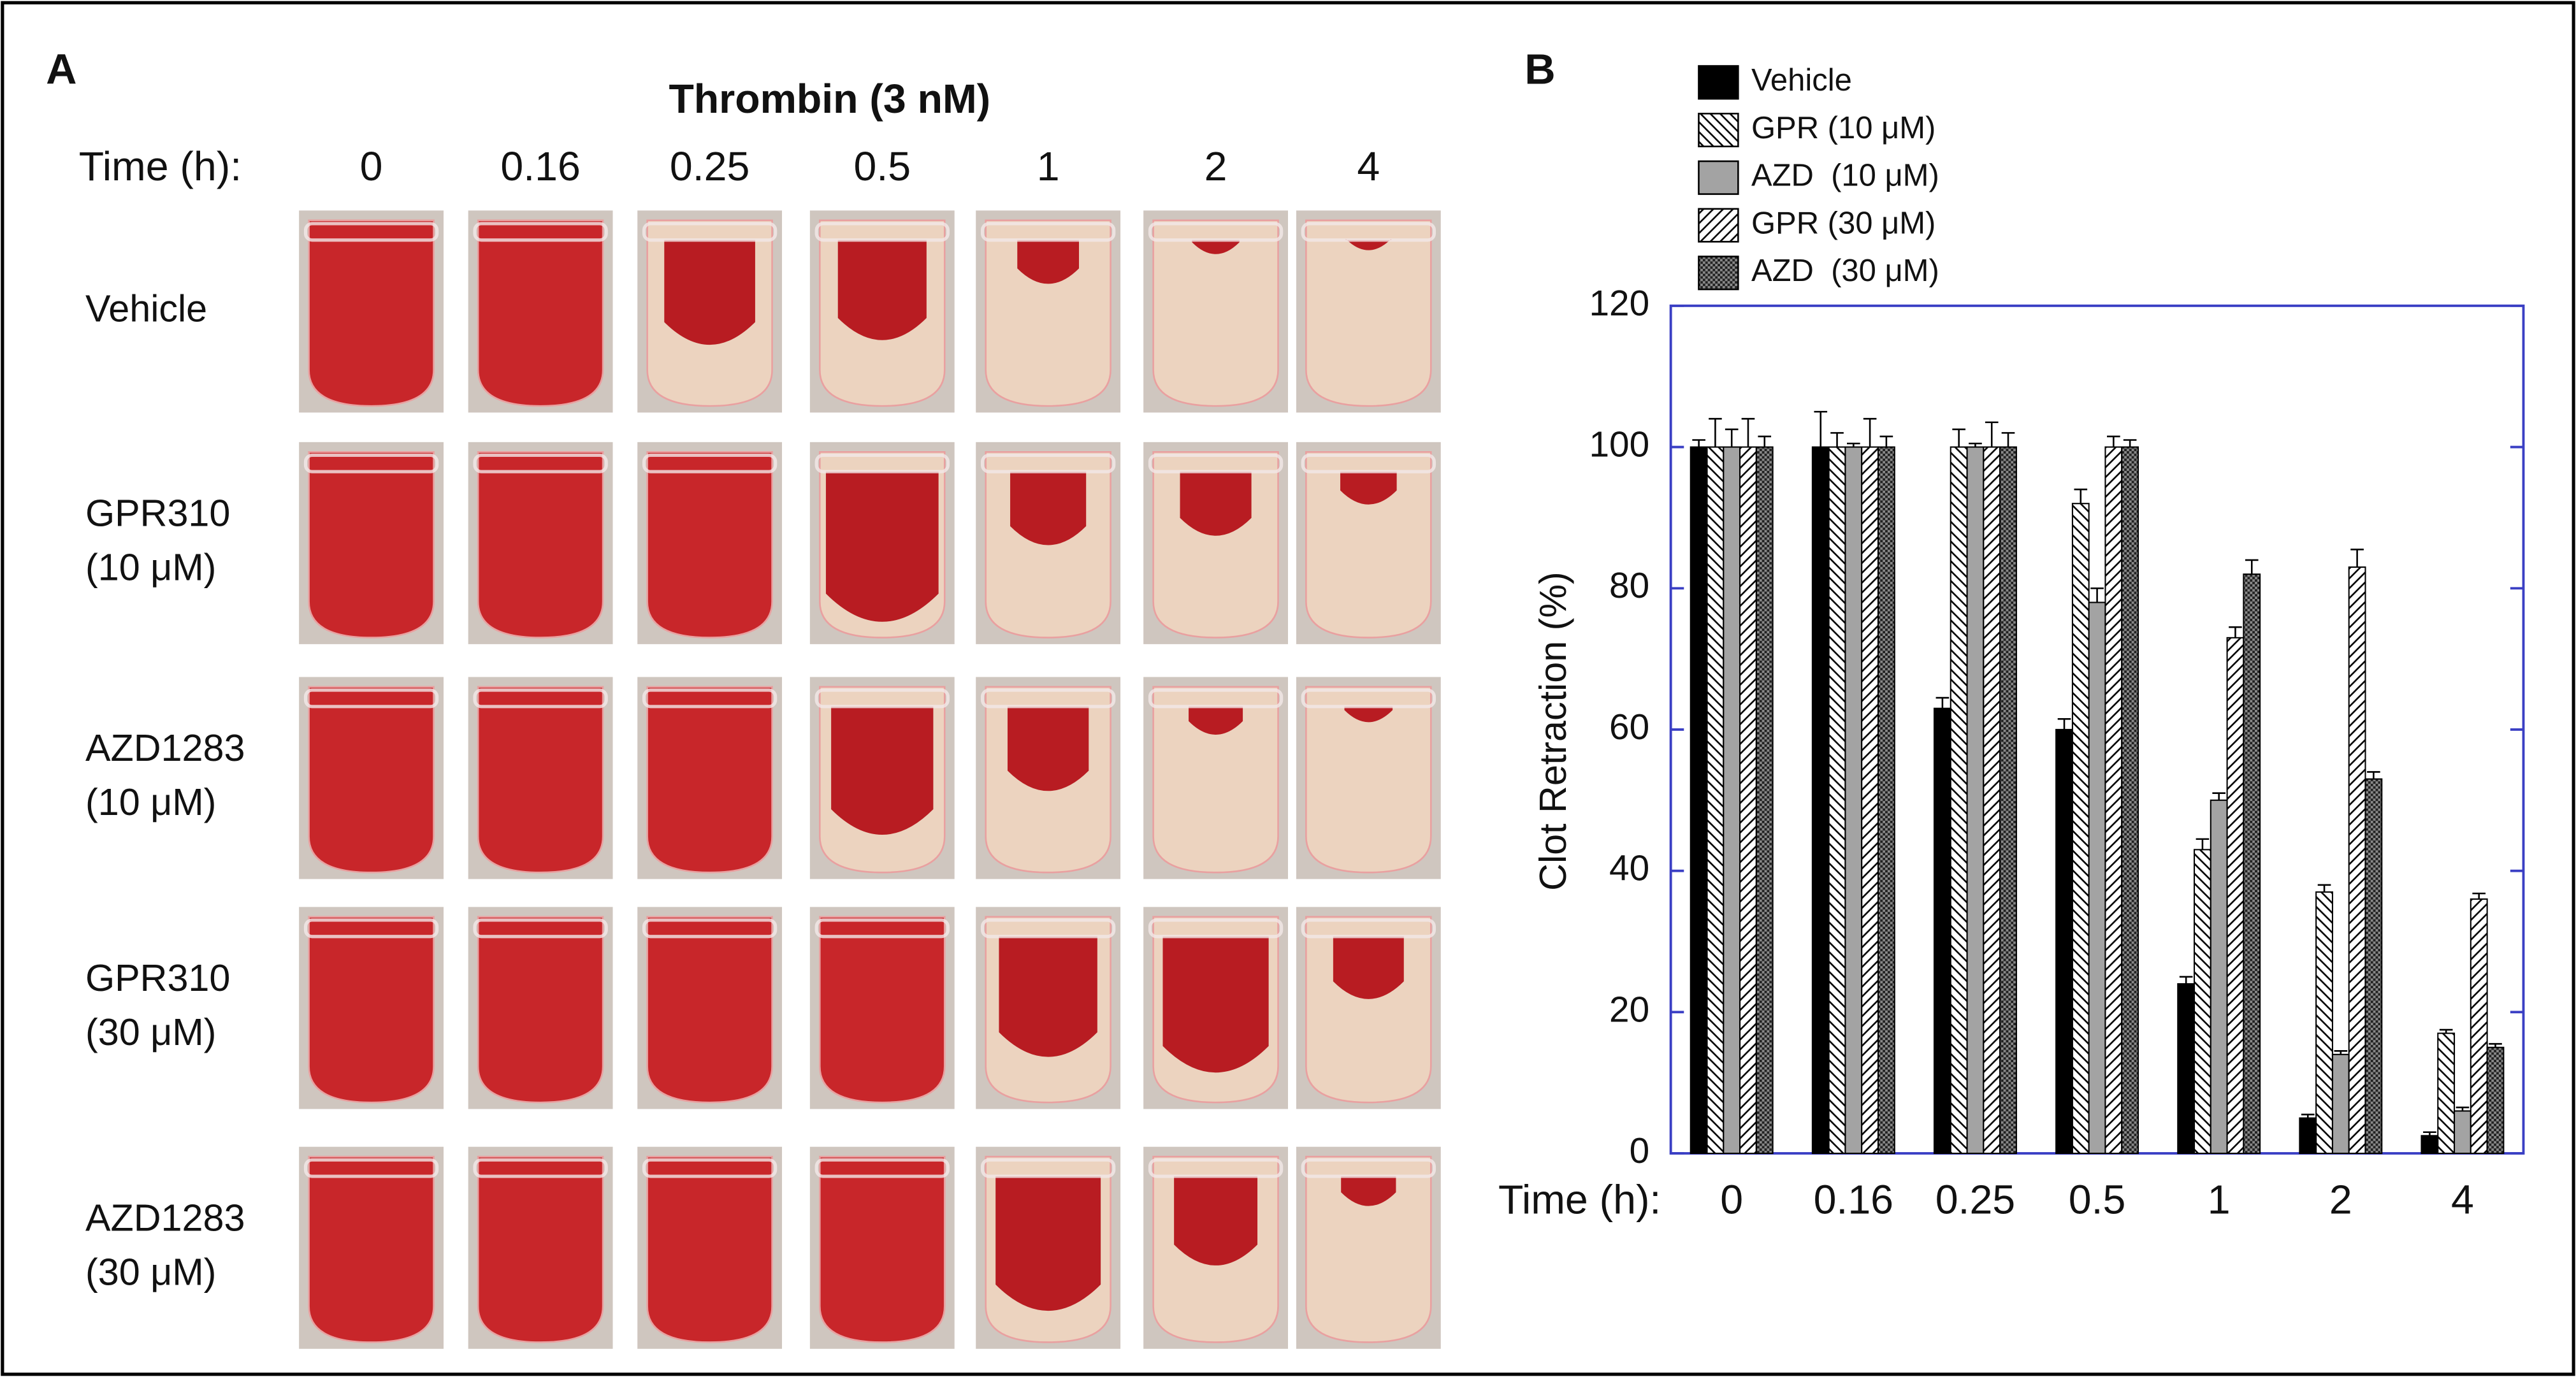  I want to click on time-label: 2, so click(1216, 166).